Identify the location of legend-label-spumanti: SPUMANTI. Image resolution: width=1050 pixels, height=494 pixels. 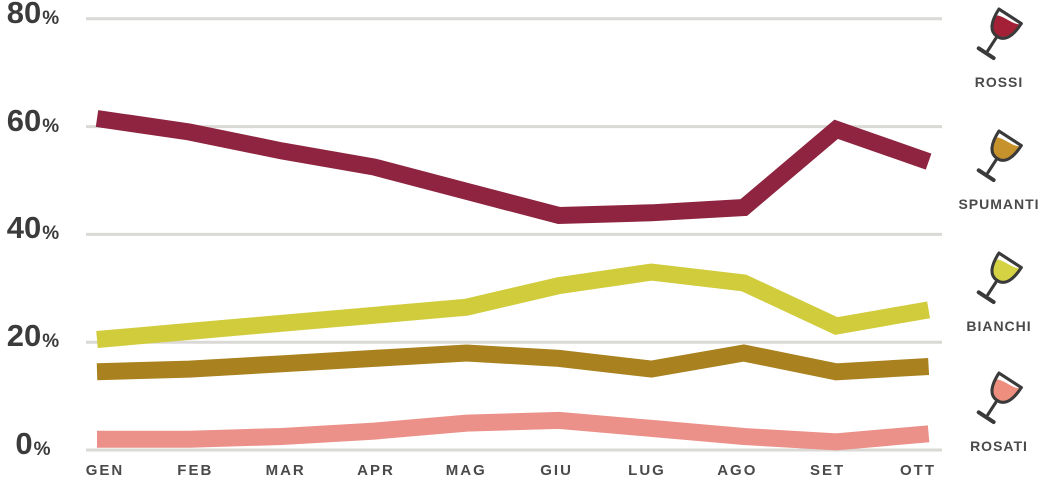
(999, 204).